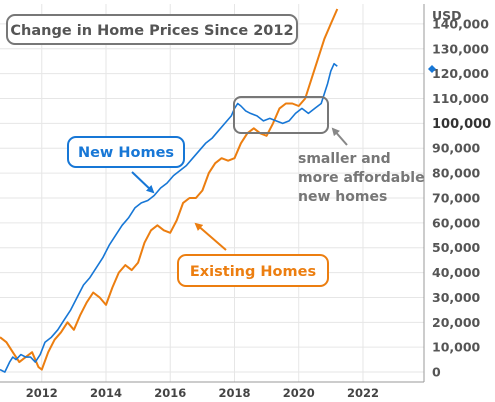 This screenshot has height=402, width=495. Describe the element at coordinates (456, 247) in the screenshot. I see `y-tick-label: 50,000` at that location.